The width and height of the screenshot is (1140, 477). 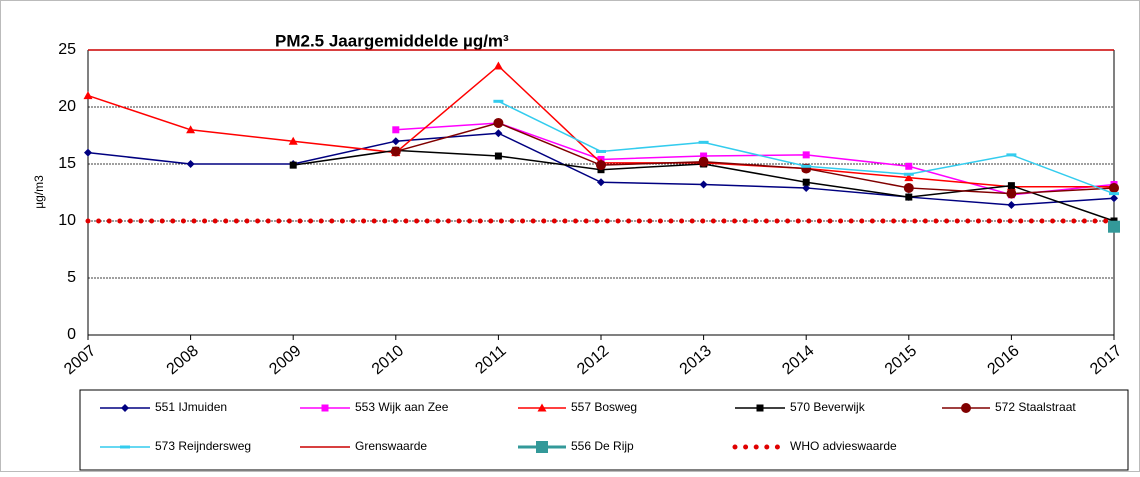 What do you see at coordinates (402, 407) in the screenshot?
I see `legend-label: 553 Wijk aan Zee` at bounding box center [402, 407].